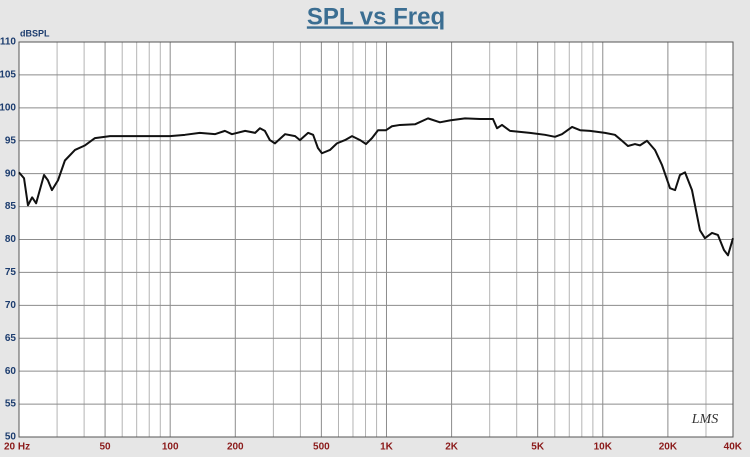 The image size is (750, 457). I want to click on y-tick-label: 60, so click(11, 371).